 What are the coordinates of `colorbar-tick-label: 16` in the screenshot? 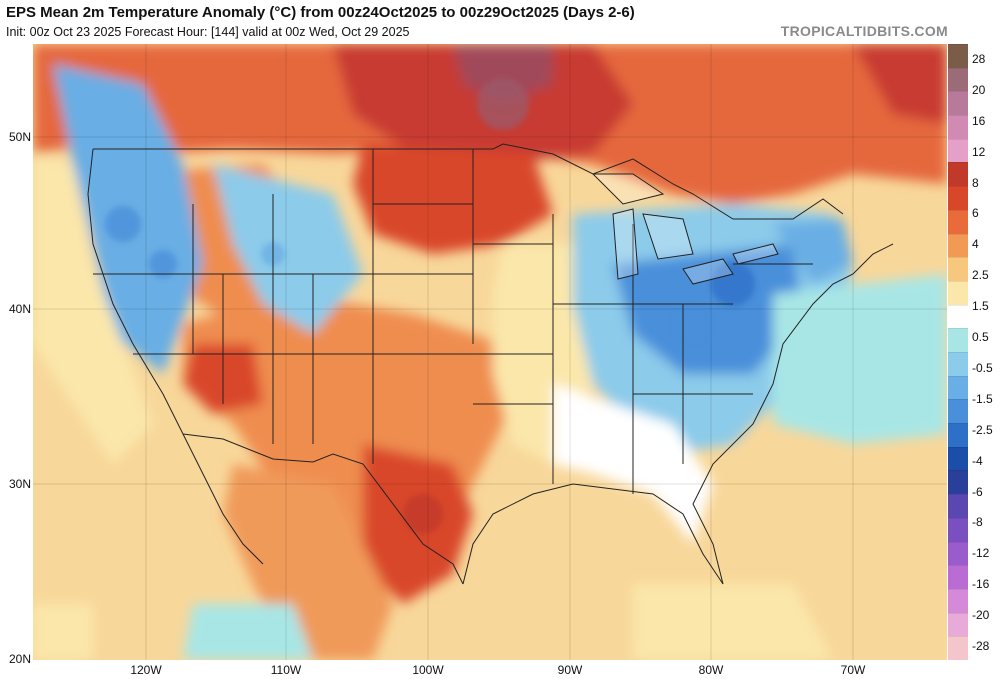 It's located at (979, 120).